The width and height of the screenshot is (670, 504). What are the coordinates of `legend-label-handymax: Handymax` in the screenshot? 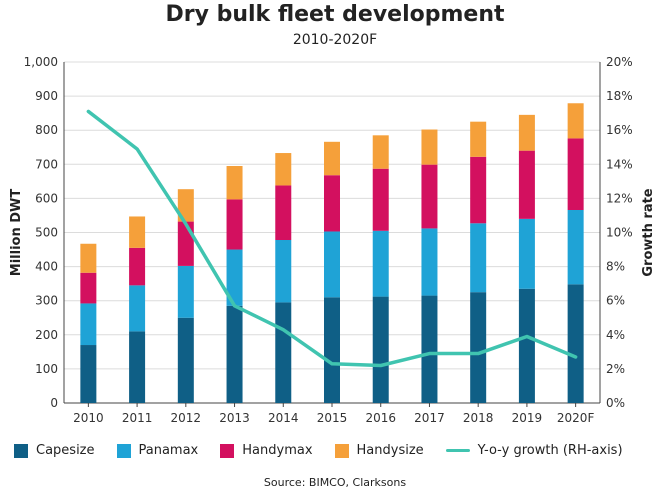 It's located at (277, 450).